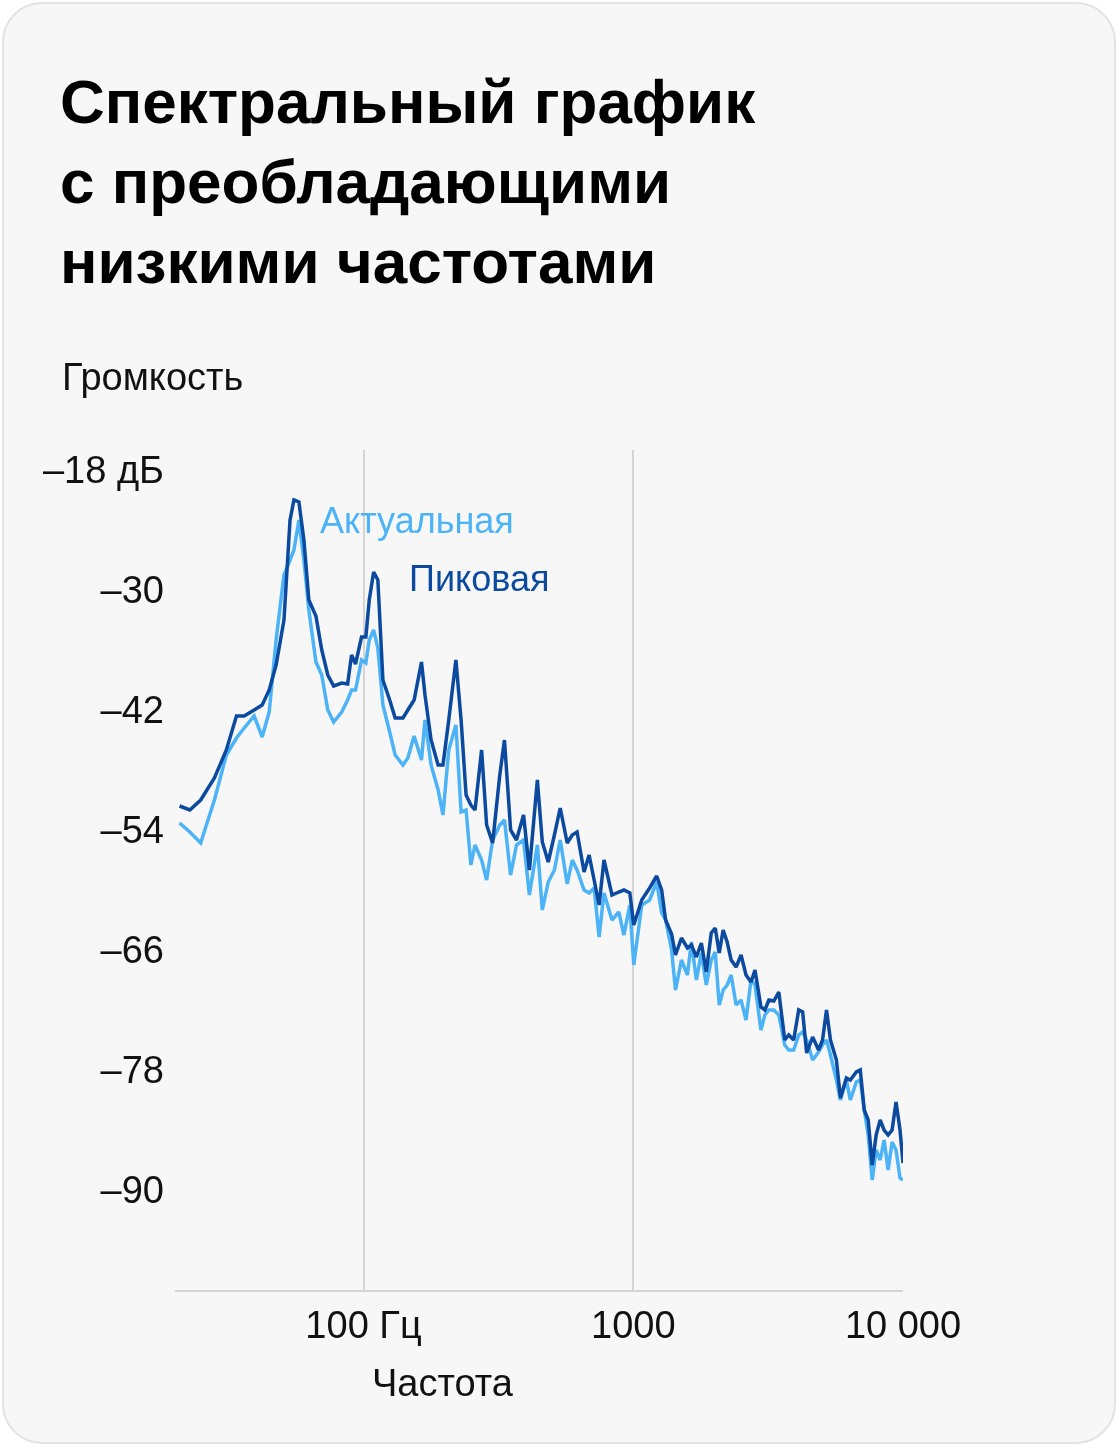 The height and width of the screenshot is (1448, 1120). Describe the element at coordinates (479, 578) in the screenshot. I see `series-label: Пиковая` at that location.